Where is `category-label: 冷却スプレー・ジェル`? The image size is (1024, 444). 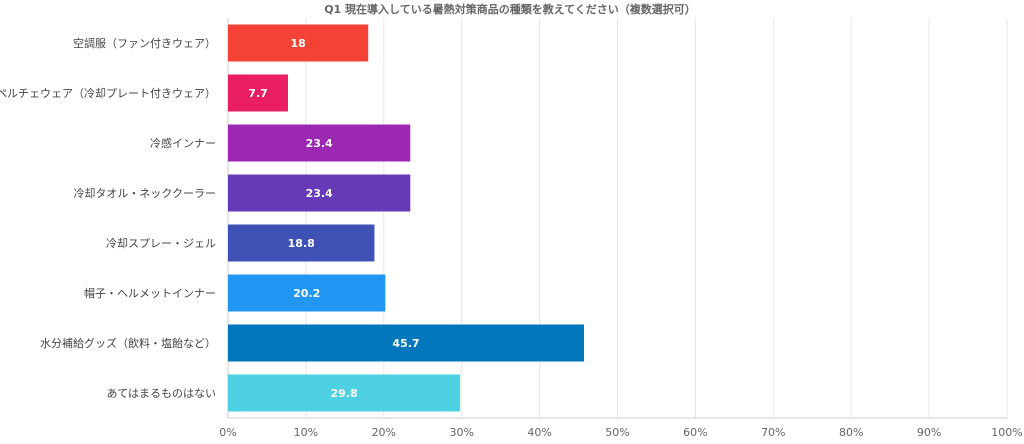 category-label: 冷却スプレー・ジェル is located at coordinates (161, 243).